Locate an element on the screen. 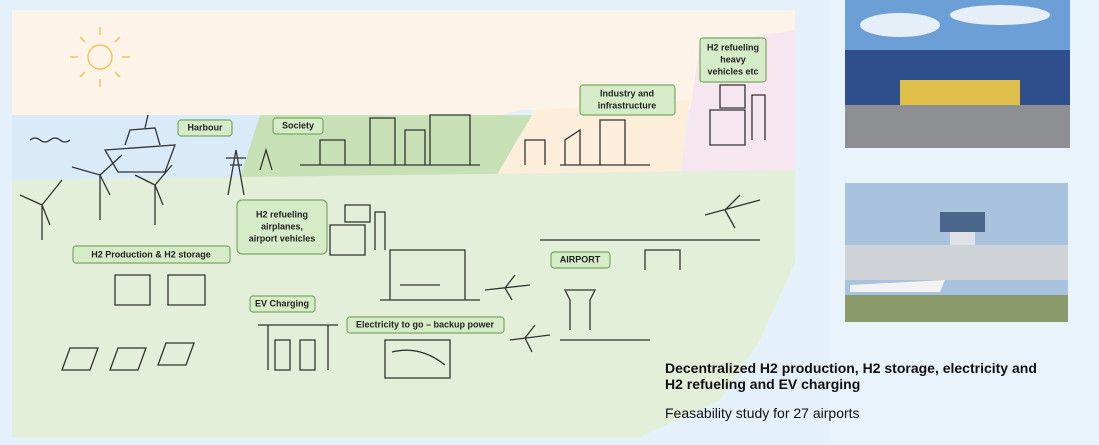 This screenshot has height=445, width=1099. caption-title: H2 refueling and EV charging is located at coordinates (762, 384).